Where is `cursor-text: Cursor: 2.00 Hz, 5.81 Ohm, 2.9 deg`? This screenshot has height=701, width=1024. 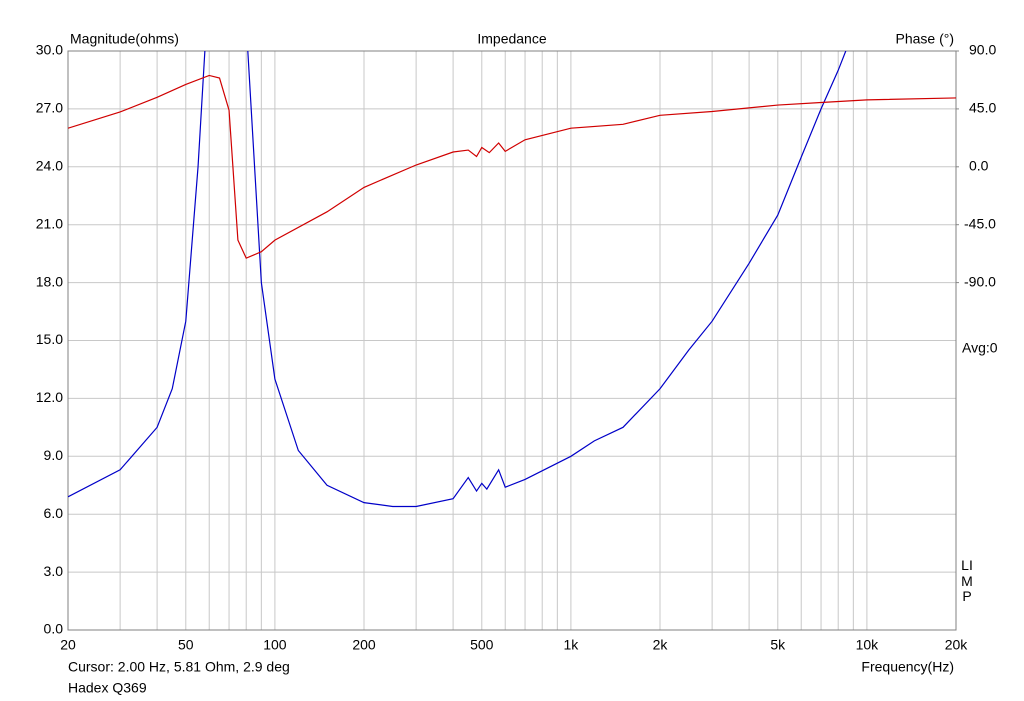 cursor-text: Cursor: 2.00 Hz, 5.81 Ohm, 2.9 deg is located at coordinates (179, 667).